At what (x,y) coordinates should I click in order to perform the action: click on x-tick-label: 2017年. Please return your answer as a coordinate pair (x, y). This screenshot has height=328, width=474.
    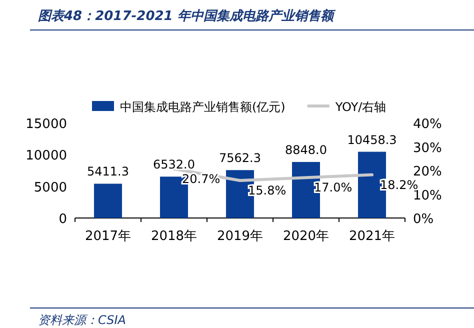
    Looking at the image, I should click on (108, 236).